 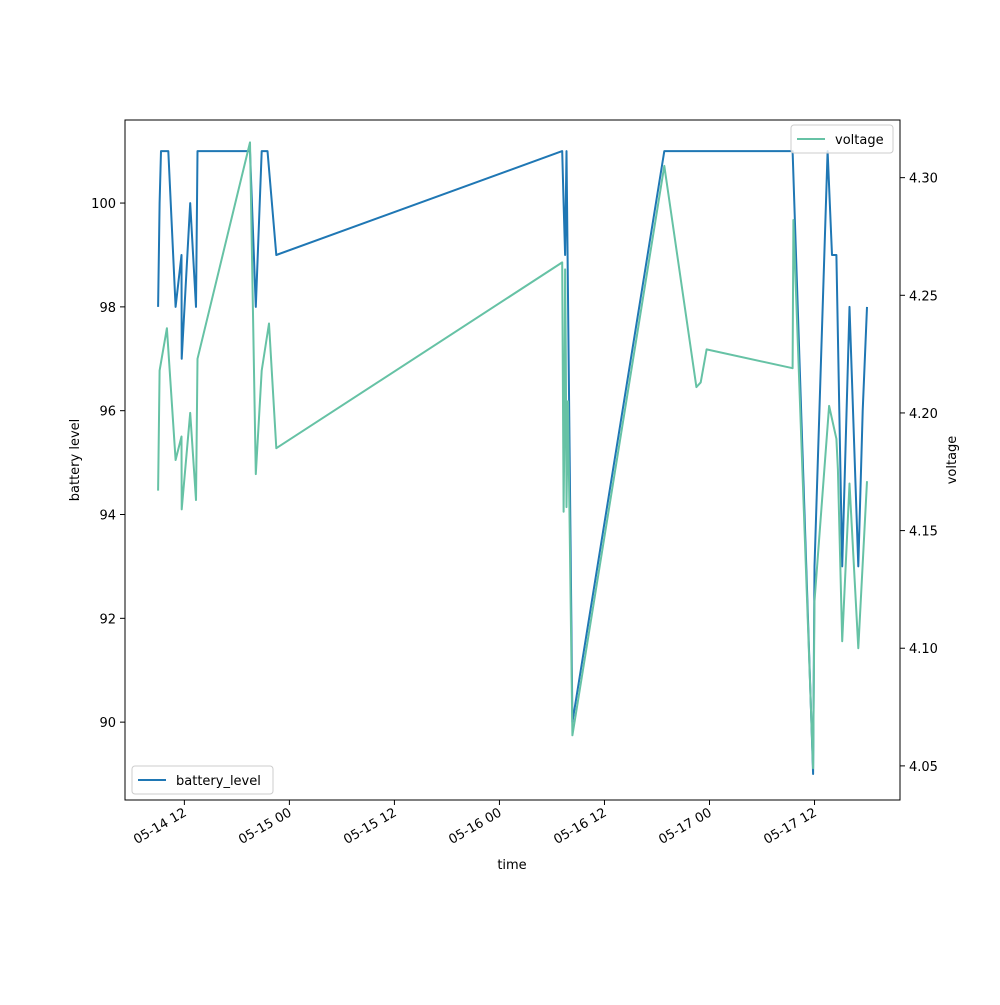 I want to click on x-tick-label: 05-14 12, so click(x=160, y=826).